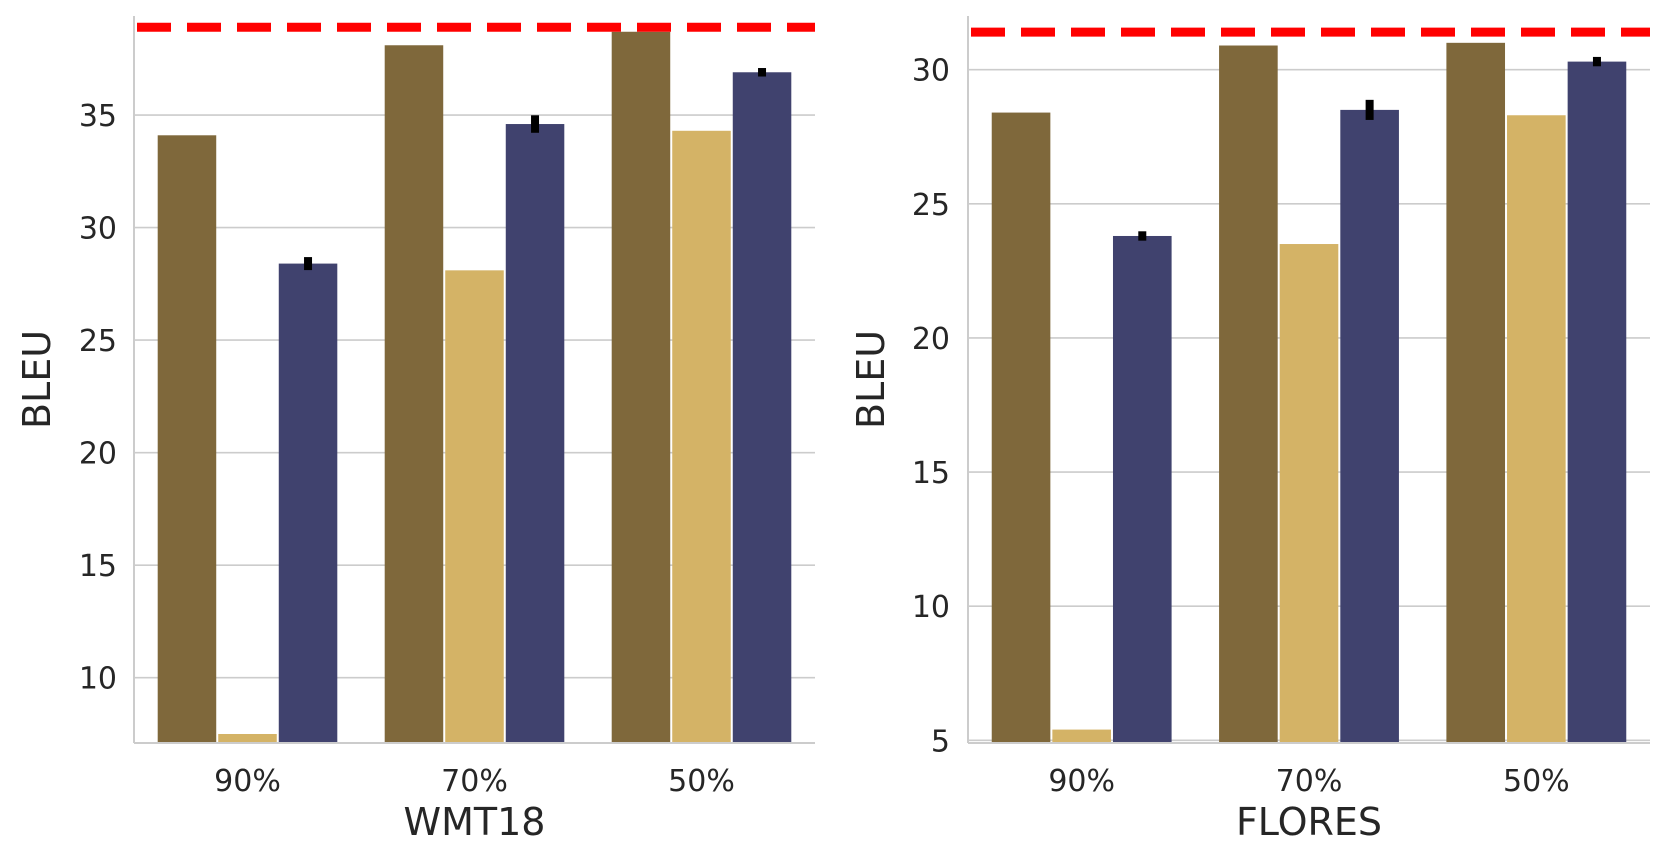 This screenshot has height=868, width=1661. Describe the element at coordinates (98, 116) in the screenshot. I see `y-tick-label: 35` at that location.